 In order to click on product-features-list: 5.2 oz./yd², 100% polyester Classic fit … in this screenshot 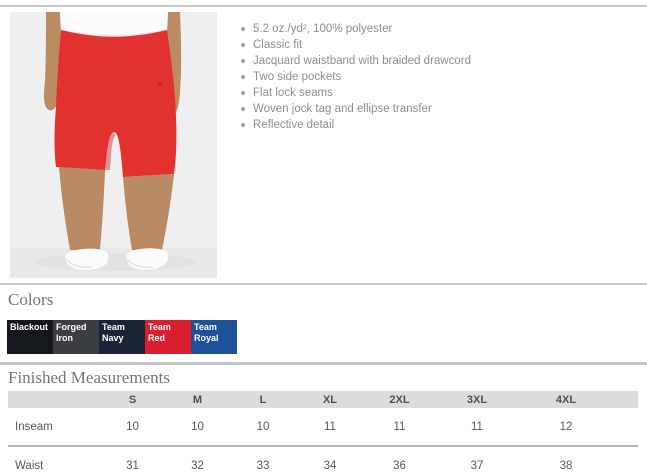, I will do `click(430, 77)`.